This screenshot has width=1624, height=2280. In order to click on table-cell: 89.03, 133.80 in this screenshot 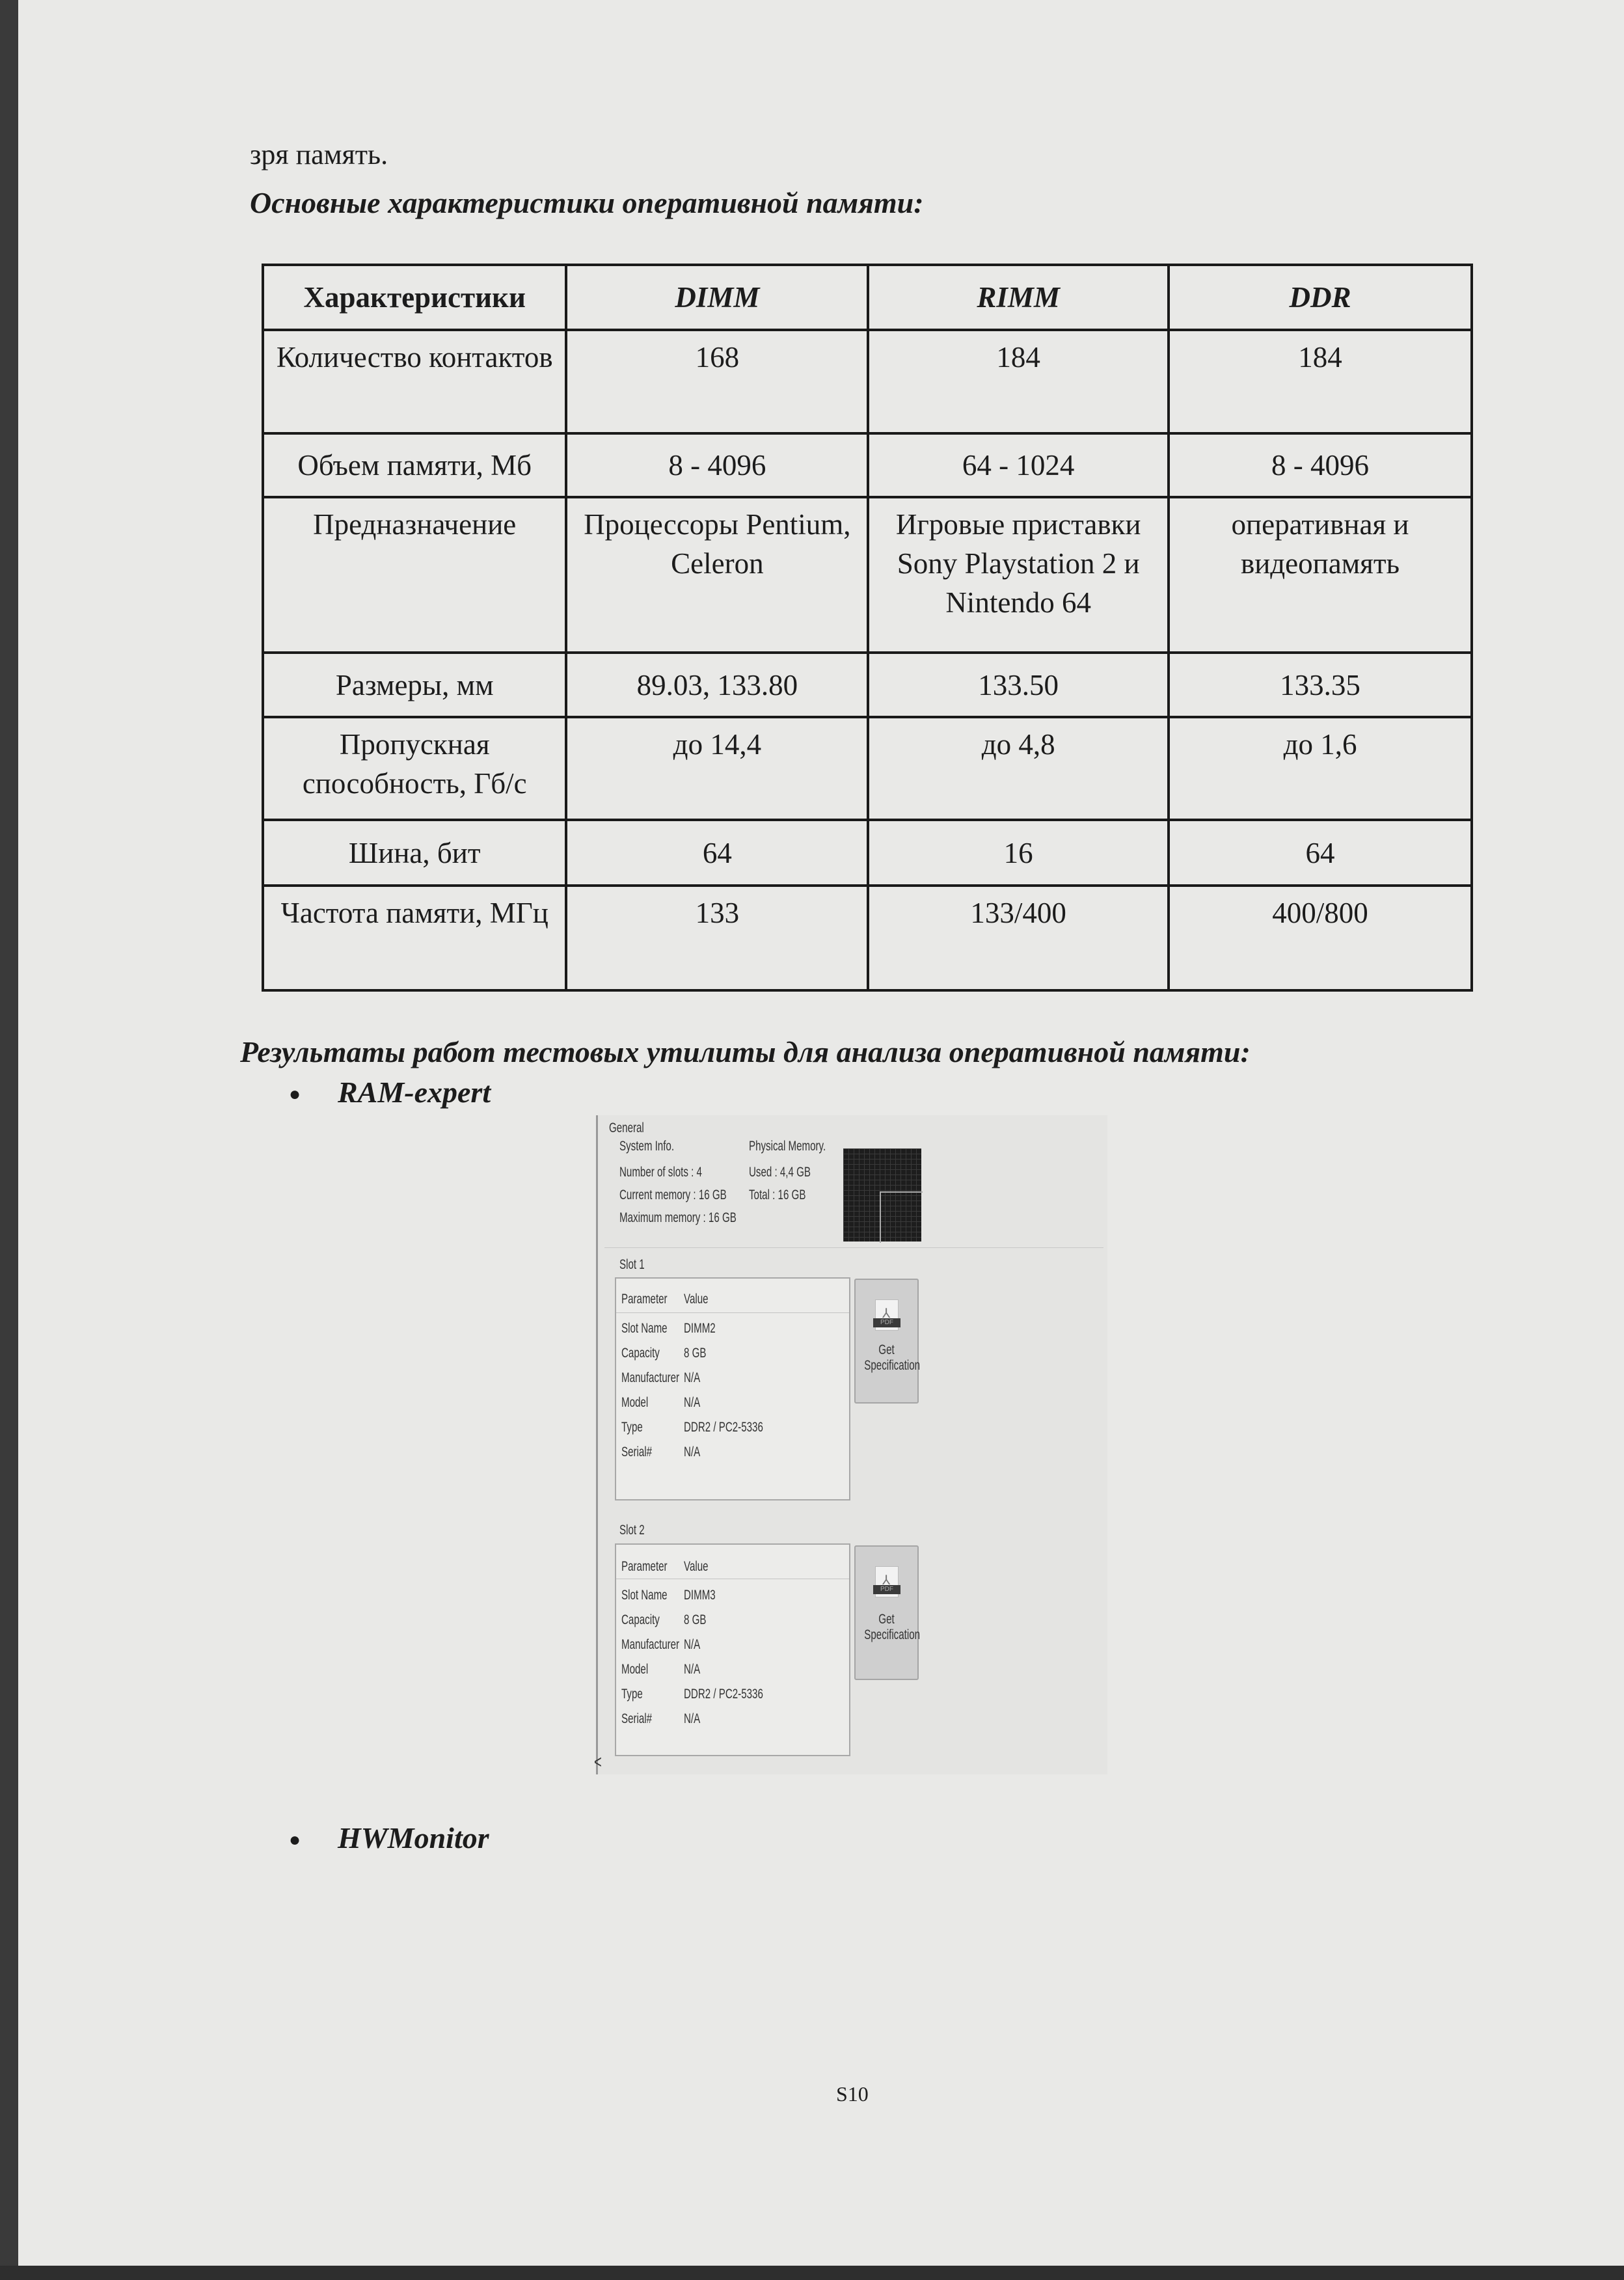, I will do `click(717, 684)`.